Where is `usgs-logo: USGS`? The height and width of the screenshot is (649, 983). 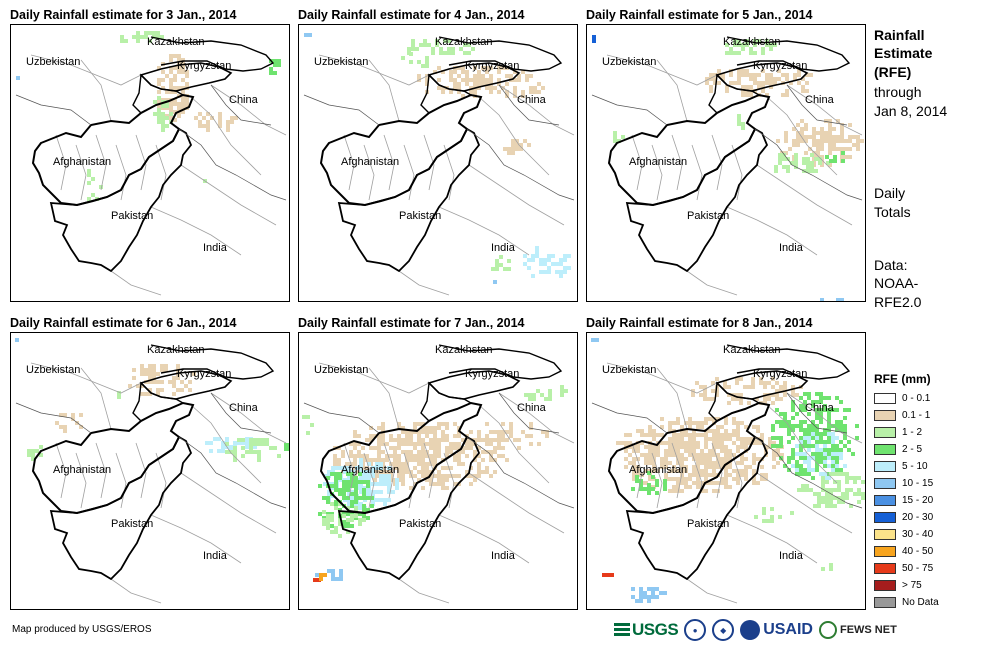 usgs-logo: USGS is located at coordinates (646, 630).